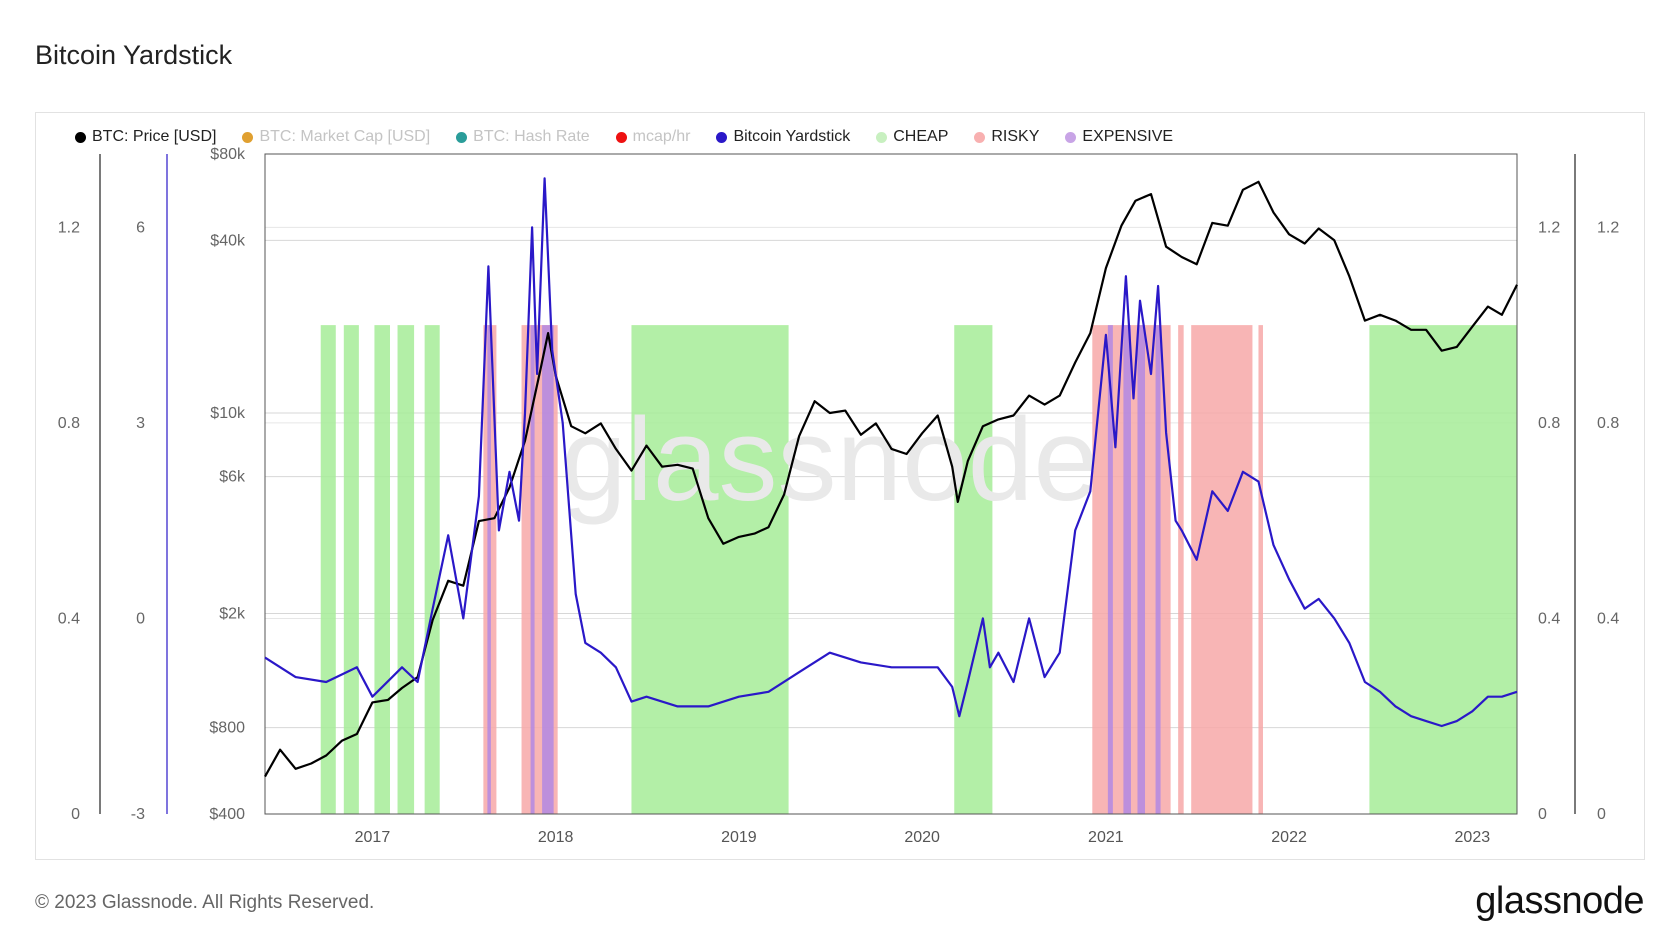 The height and width of the screenshot is (940, 1670). What do you see at coordinates (1542, 814) in the screenshot?
I see `right-axis-1-tick-label: 0` at bounding box center [1542, 814].